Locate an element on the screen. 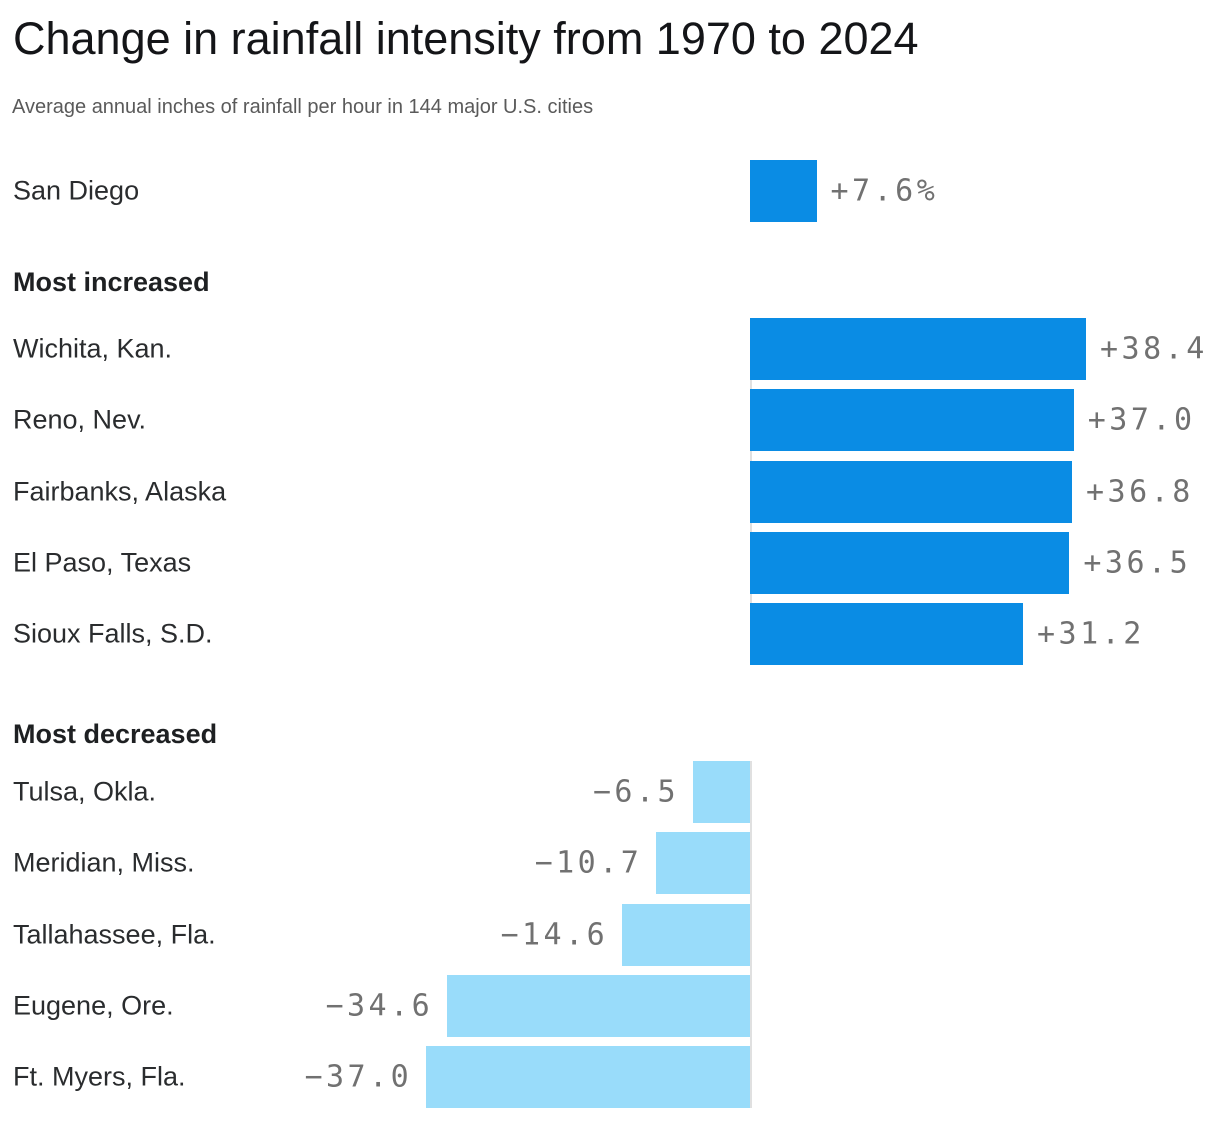 The width and height of the screenshot is (1220, 1126). bar-row: San Diego +7.6% is located at coordinates (610, 191).